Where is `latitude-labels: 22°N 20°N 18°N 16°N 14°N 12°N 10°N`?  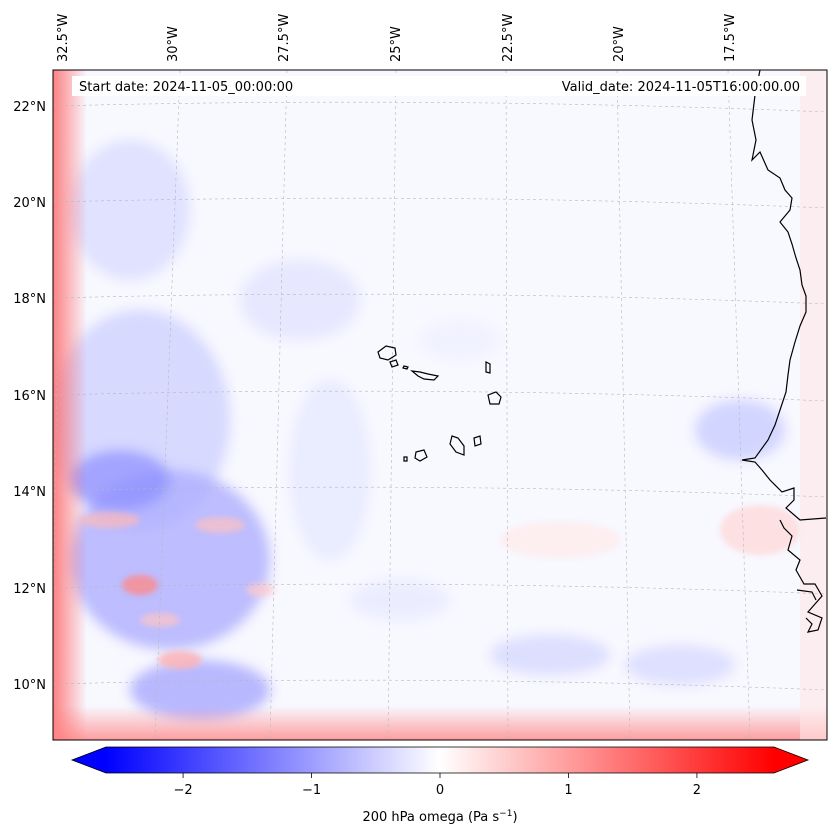
latitude-labels: 22°N 20°N 18°N 16°N 14°N 12°N 10°N is located at coordinates (29, 396).